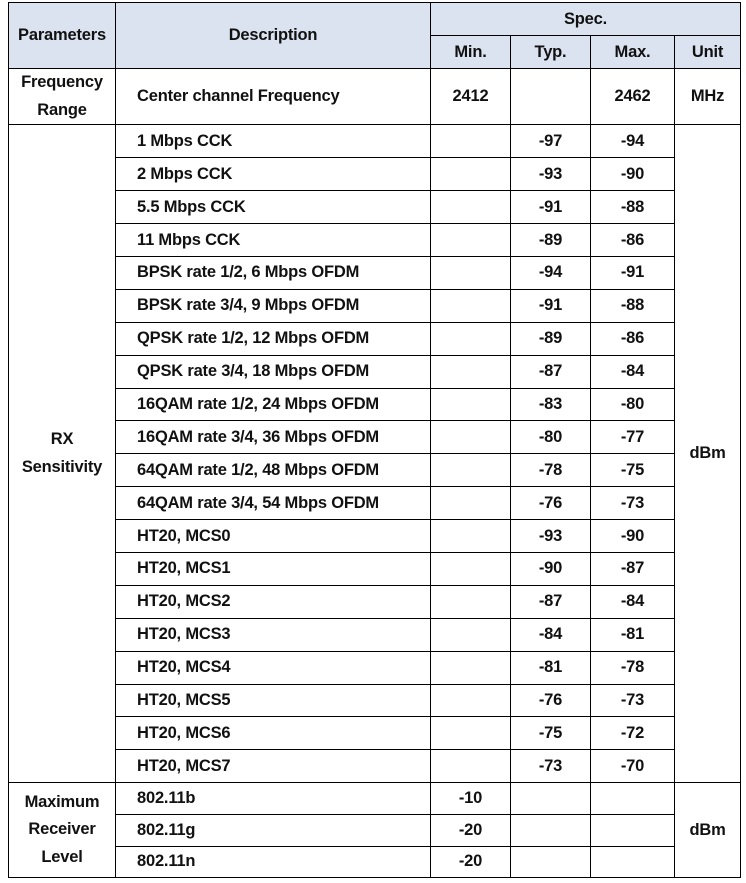 The image size is (746, 883). What do you see at coordinates (273, 437) in the screenshot?
I see `description-cell: 16QAM rate 3/4, 36 Mbps OFDM` at bounding box center [273, 437].